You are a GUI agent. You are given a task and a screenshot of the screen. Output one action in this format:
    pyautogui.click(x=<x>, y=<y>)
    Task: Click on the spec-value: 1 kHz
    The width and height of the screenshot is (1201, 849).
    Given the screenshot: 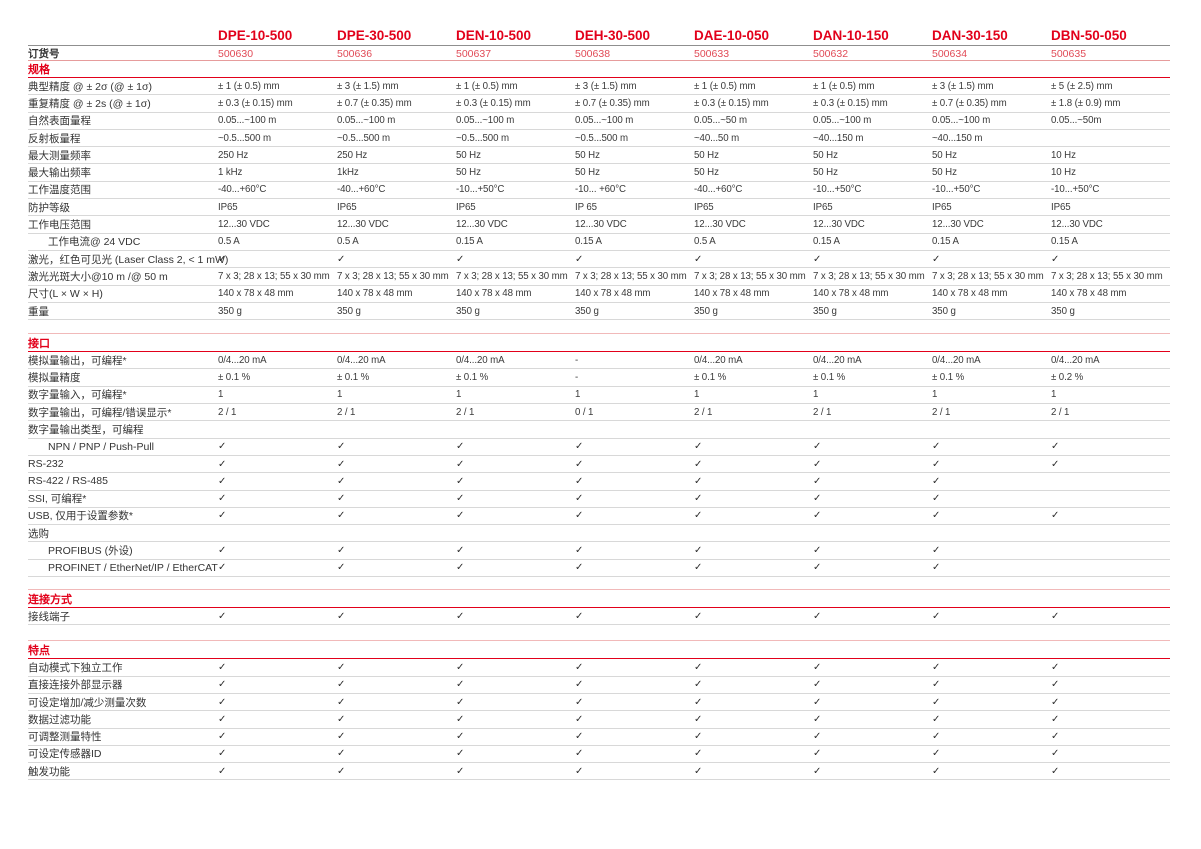 What is the action you would take?
    pyautogui.click(x=230, y=173)
    